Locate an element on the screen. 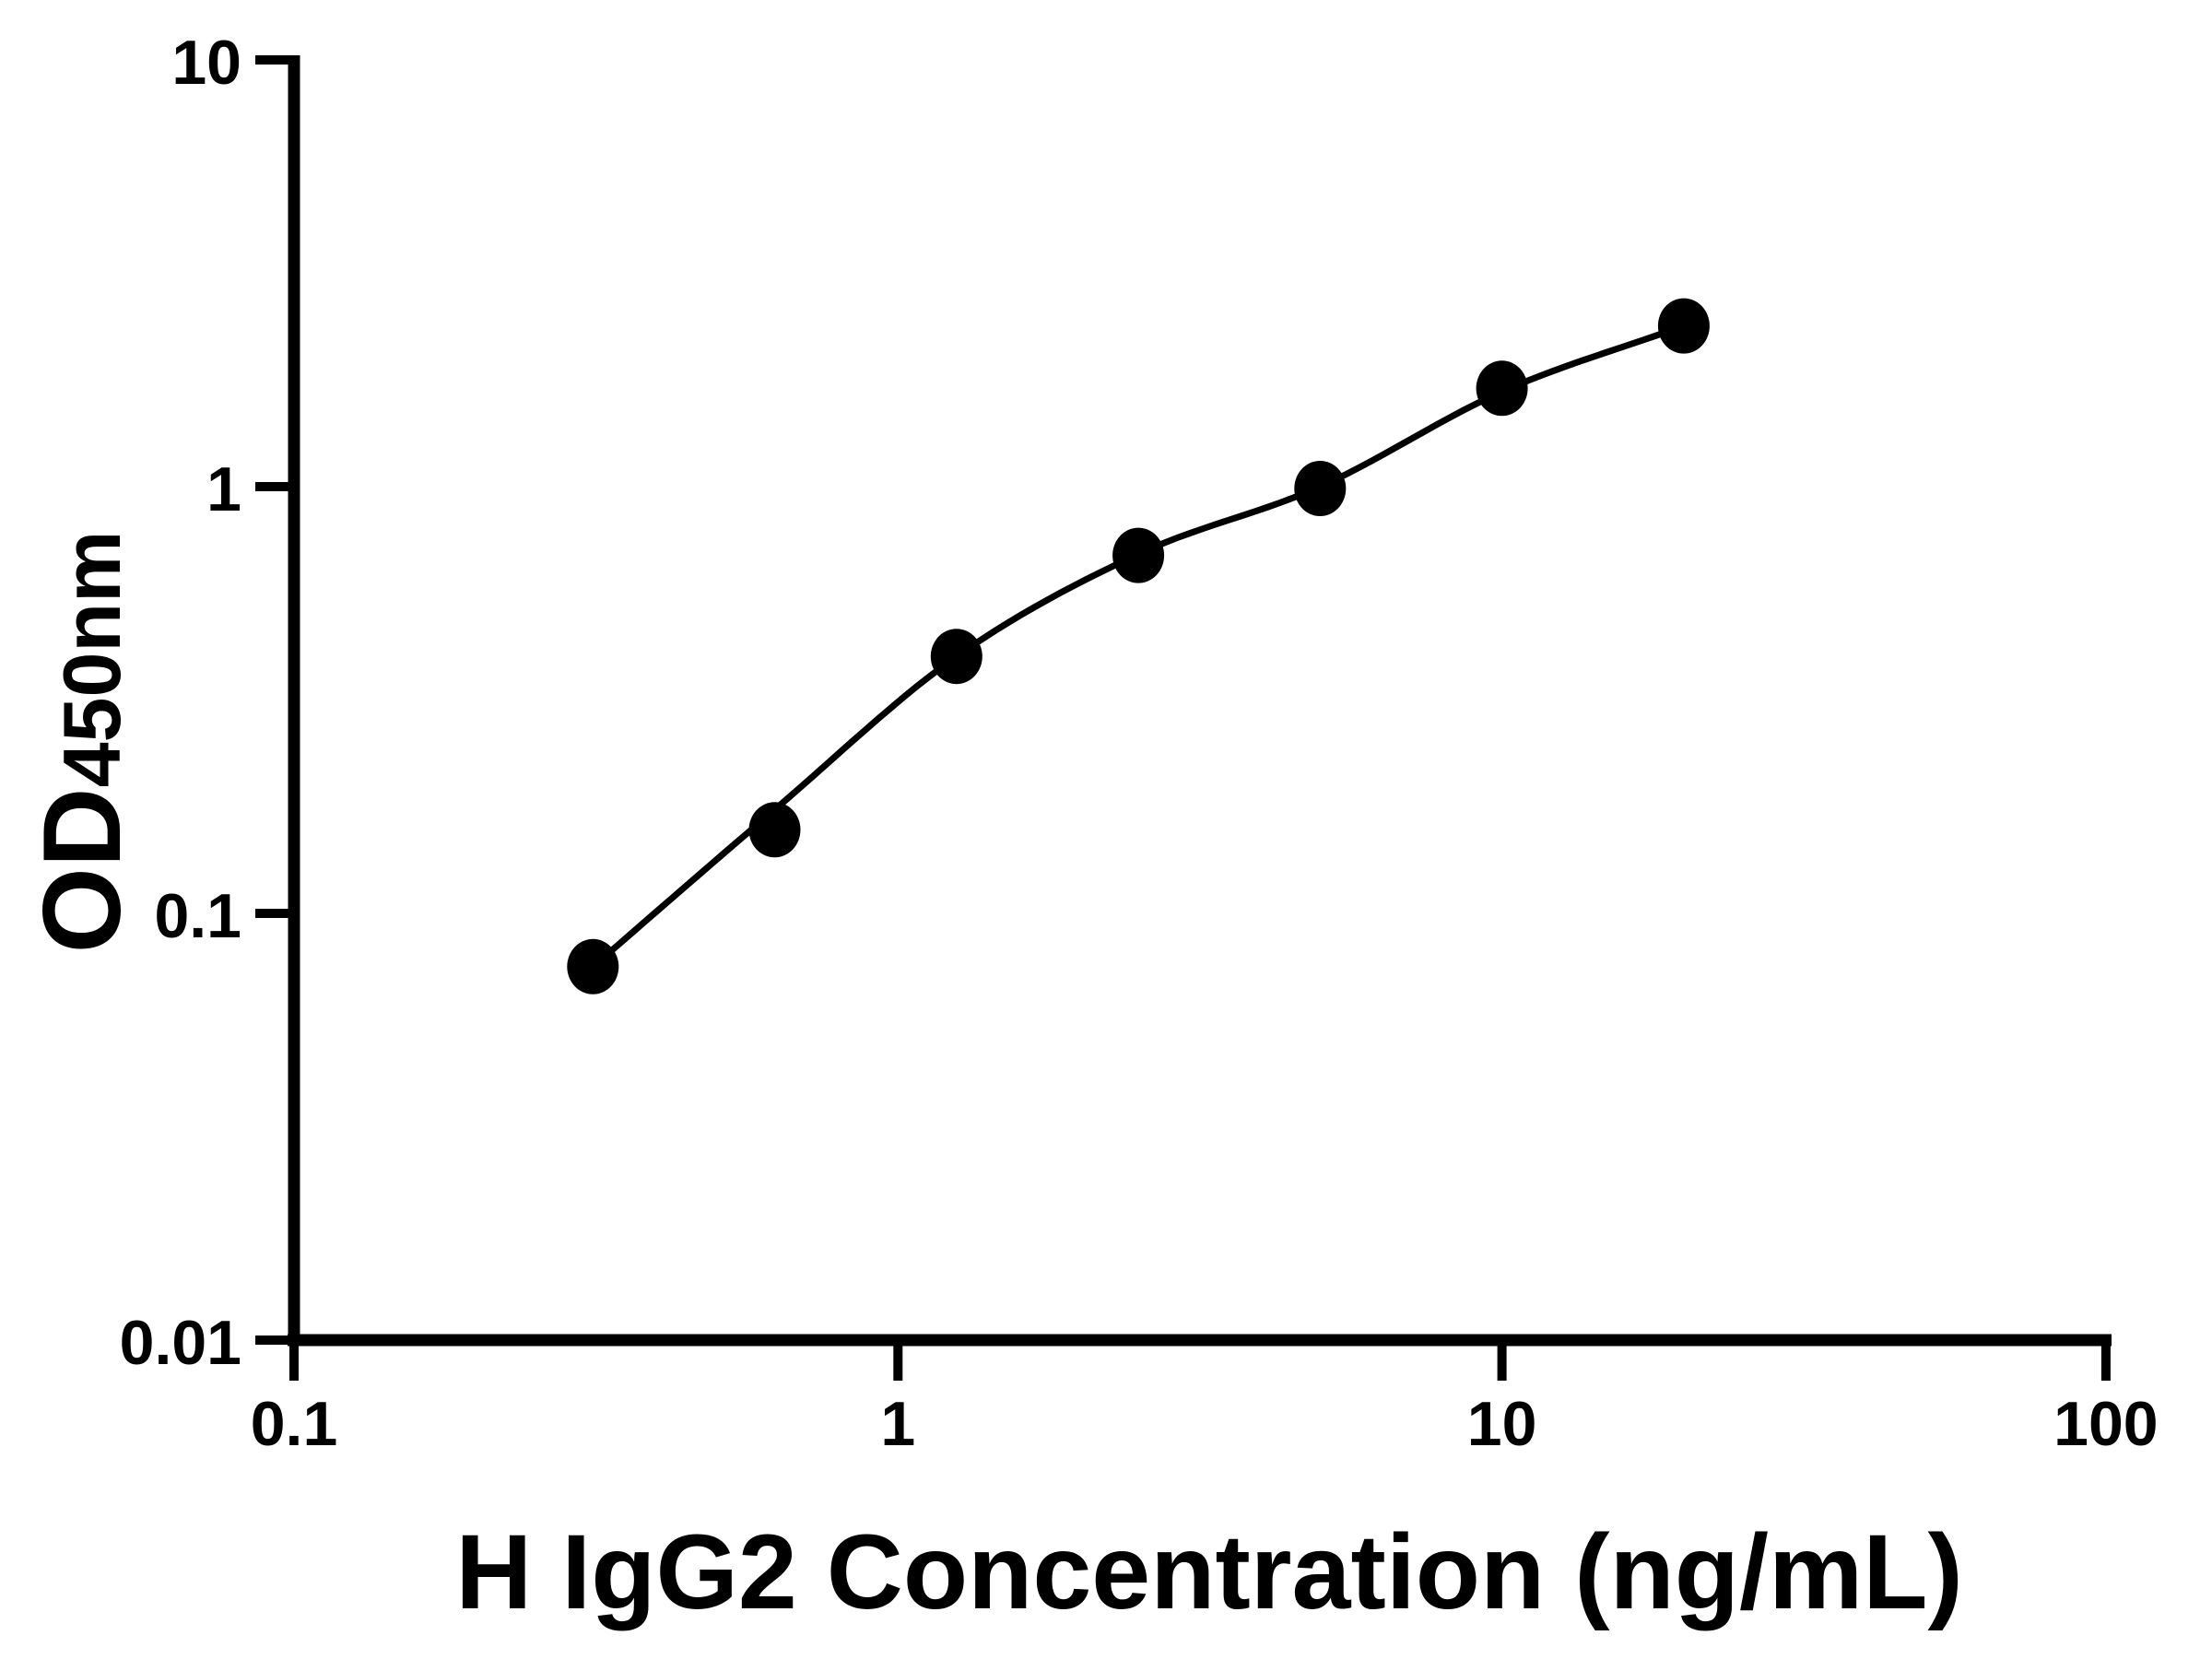 The height and width of the screenshot is (1659, 2212). x-tick-label: 1 is located at coordinates (897, 1424).